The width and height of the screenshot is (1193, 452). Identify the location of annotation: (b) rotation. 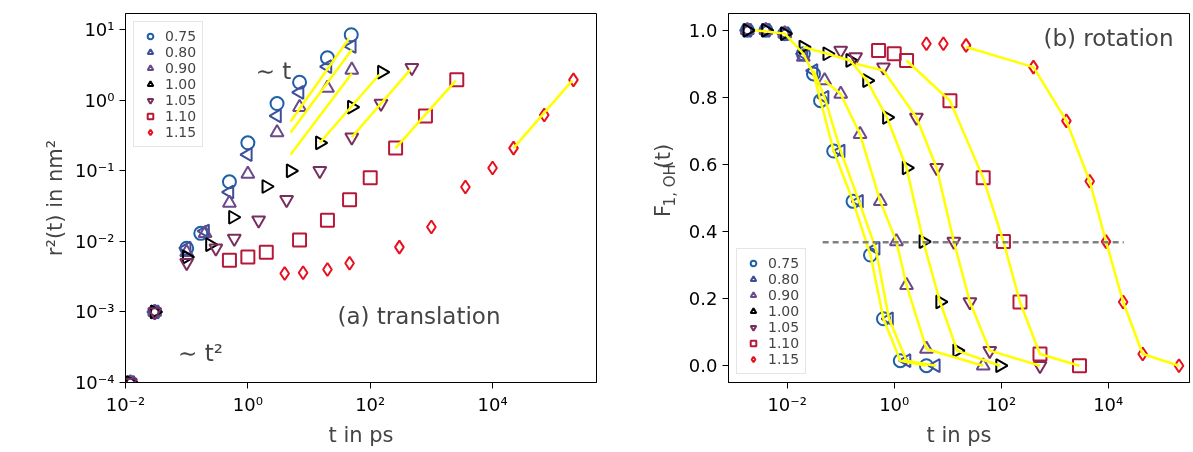
(1108, 37).